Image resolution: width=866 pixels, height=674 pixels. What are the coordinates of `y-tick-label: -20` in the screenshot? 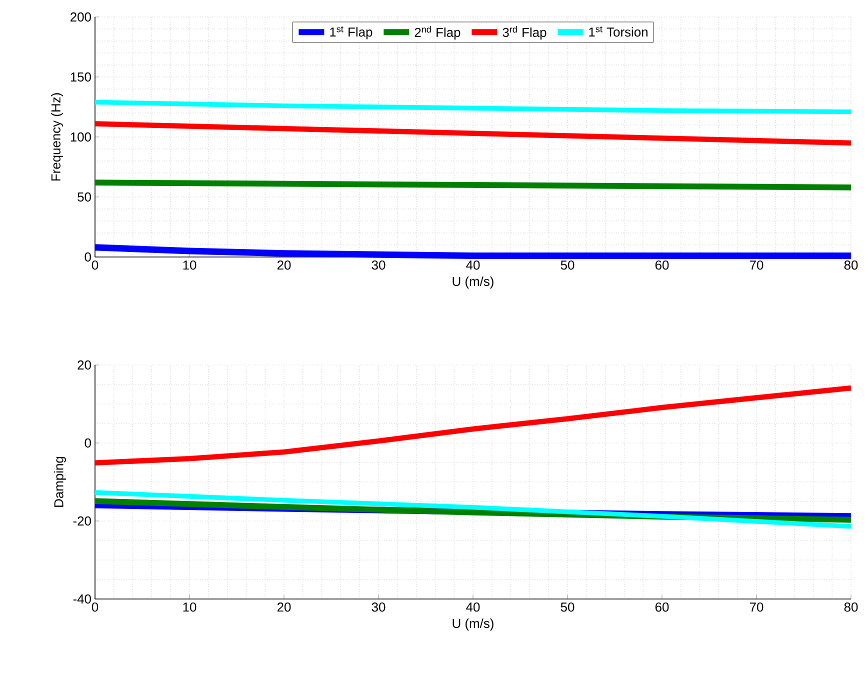 It's located at (82, 521).